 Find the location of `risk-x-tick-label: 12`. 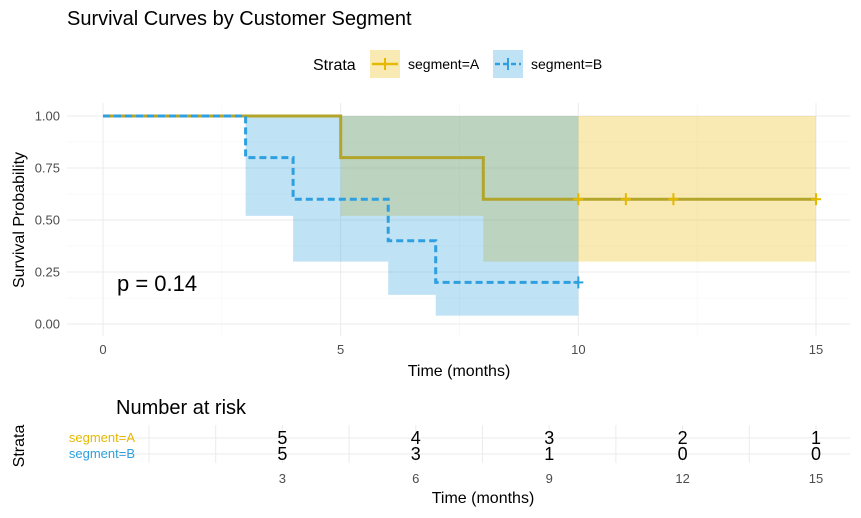

risk-x-tick-label: 12 is located at coordinates (682, 478).